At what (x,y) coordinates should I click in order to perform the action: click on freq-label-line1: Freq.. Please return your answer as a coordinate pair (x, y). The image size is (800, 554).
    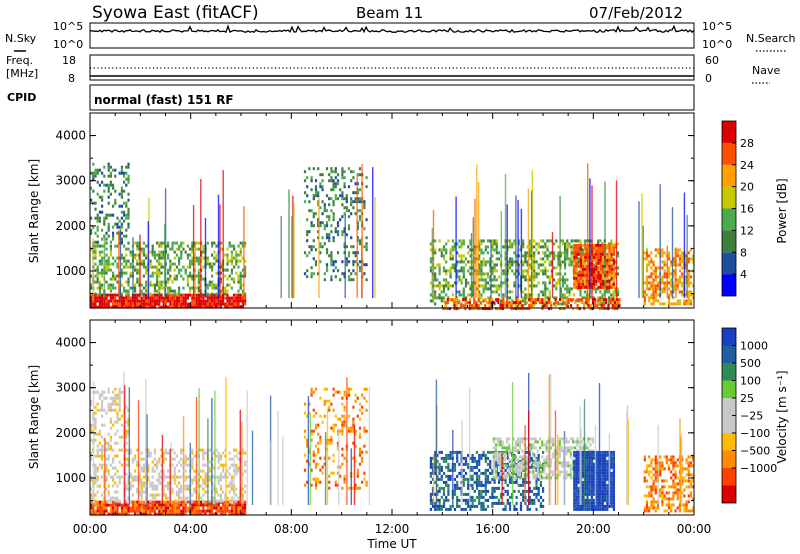
    Looking at the image, I should click on (19, 60).